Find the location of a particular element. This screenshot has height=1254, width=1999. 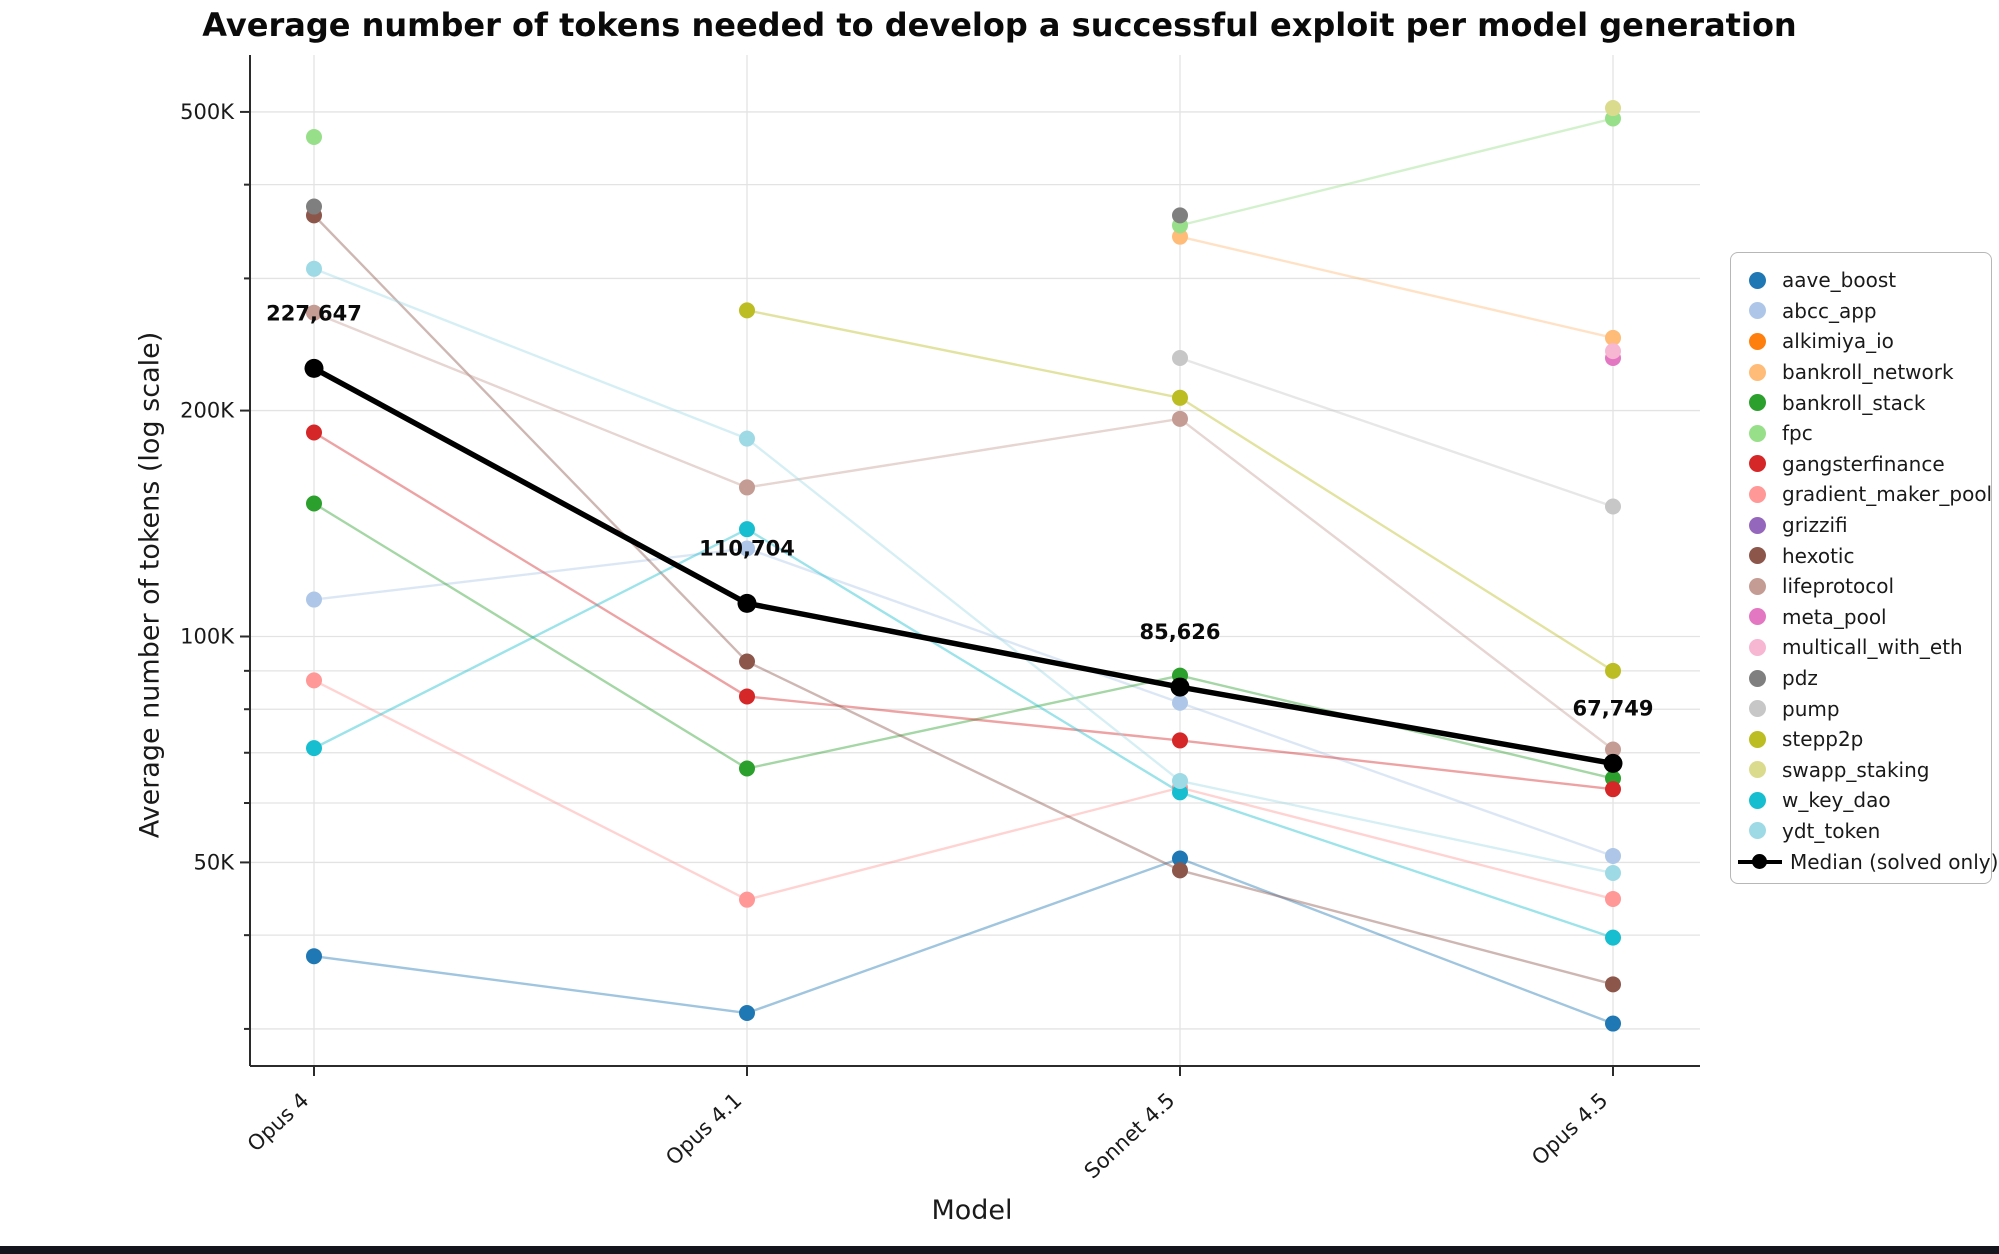

series-point-multicall_with_eth is located at coordinates (1613, 351).